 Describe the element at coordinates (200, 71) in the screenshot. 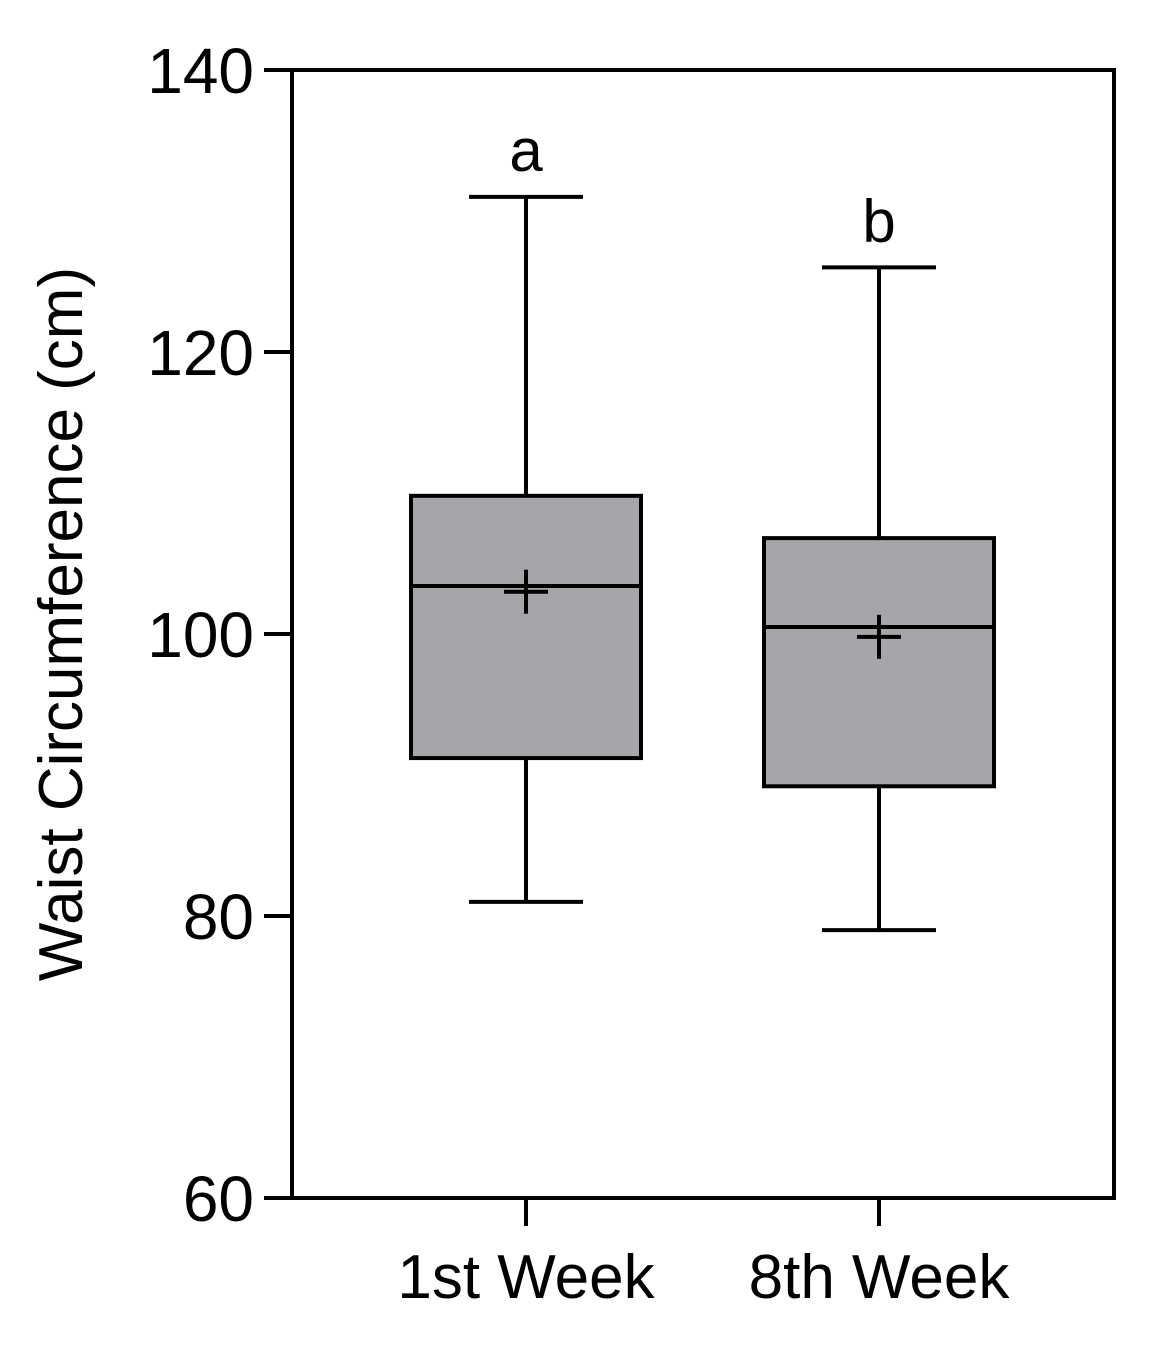

I see `y-tick-label-140: 140` at that location.